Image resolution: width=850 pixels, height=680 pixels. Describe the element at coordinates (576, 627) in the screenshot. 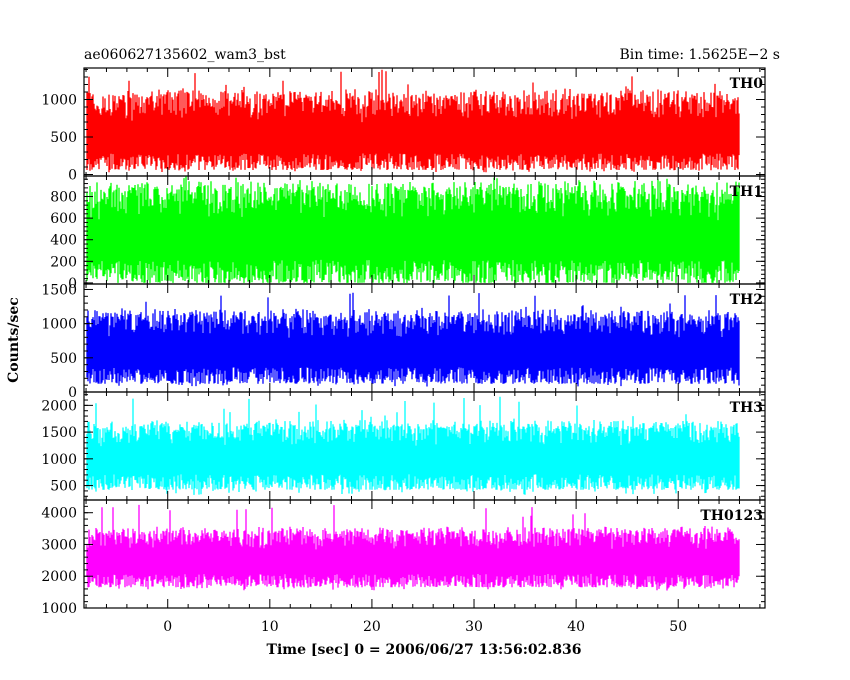

I see `x-tick-label: 40` at that location.